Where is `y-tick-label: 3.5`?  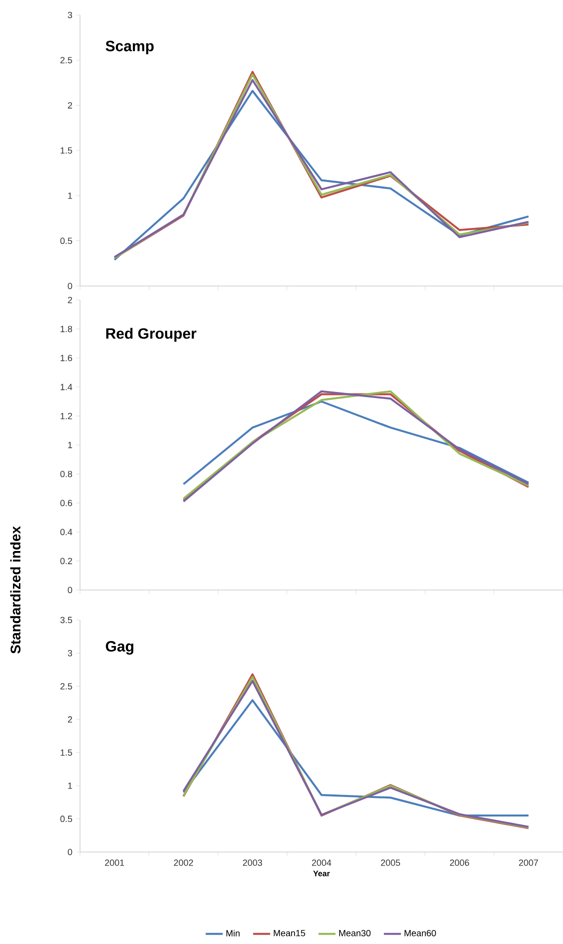 y-tick-label: 3.5 is located at coordinates (66, 620).